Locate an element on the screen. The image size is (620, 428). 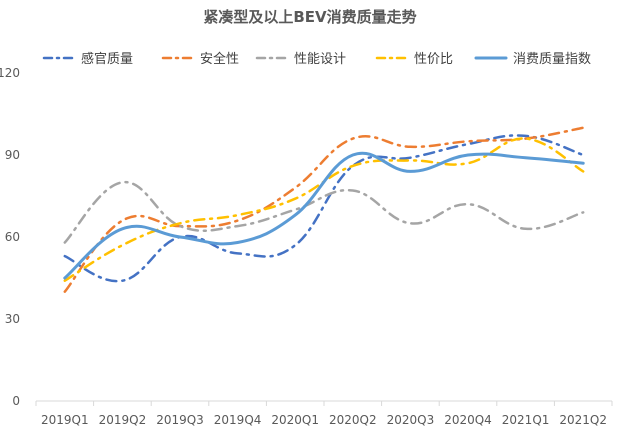
y-axis-ticks: 0 30 60 90 120 is located at coordinates (10, 237).